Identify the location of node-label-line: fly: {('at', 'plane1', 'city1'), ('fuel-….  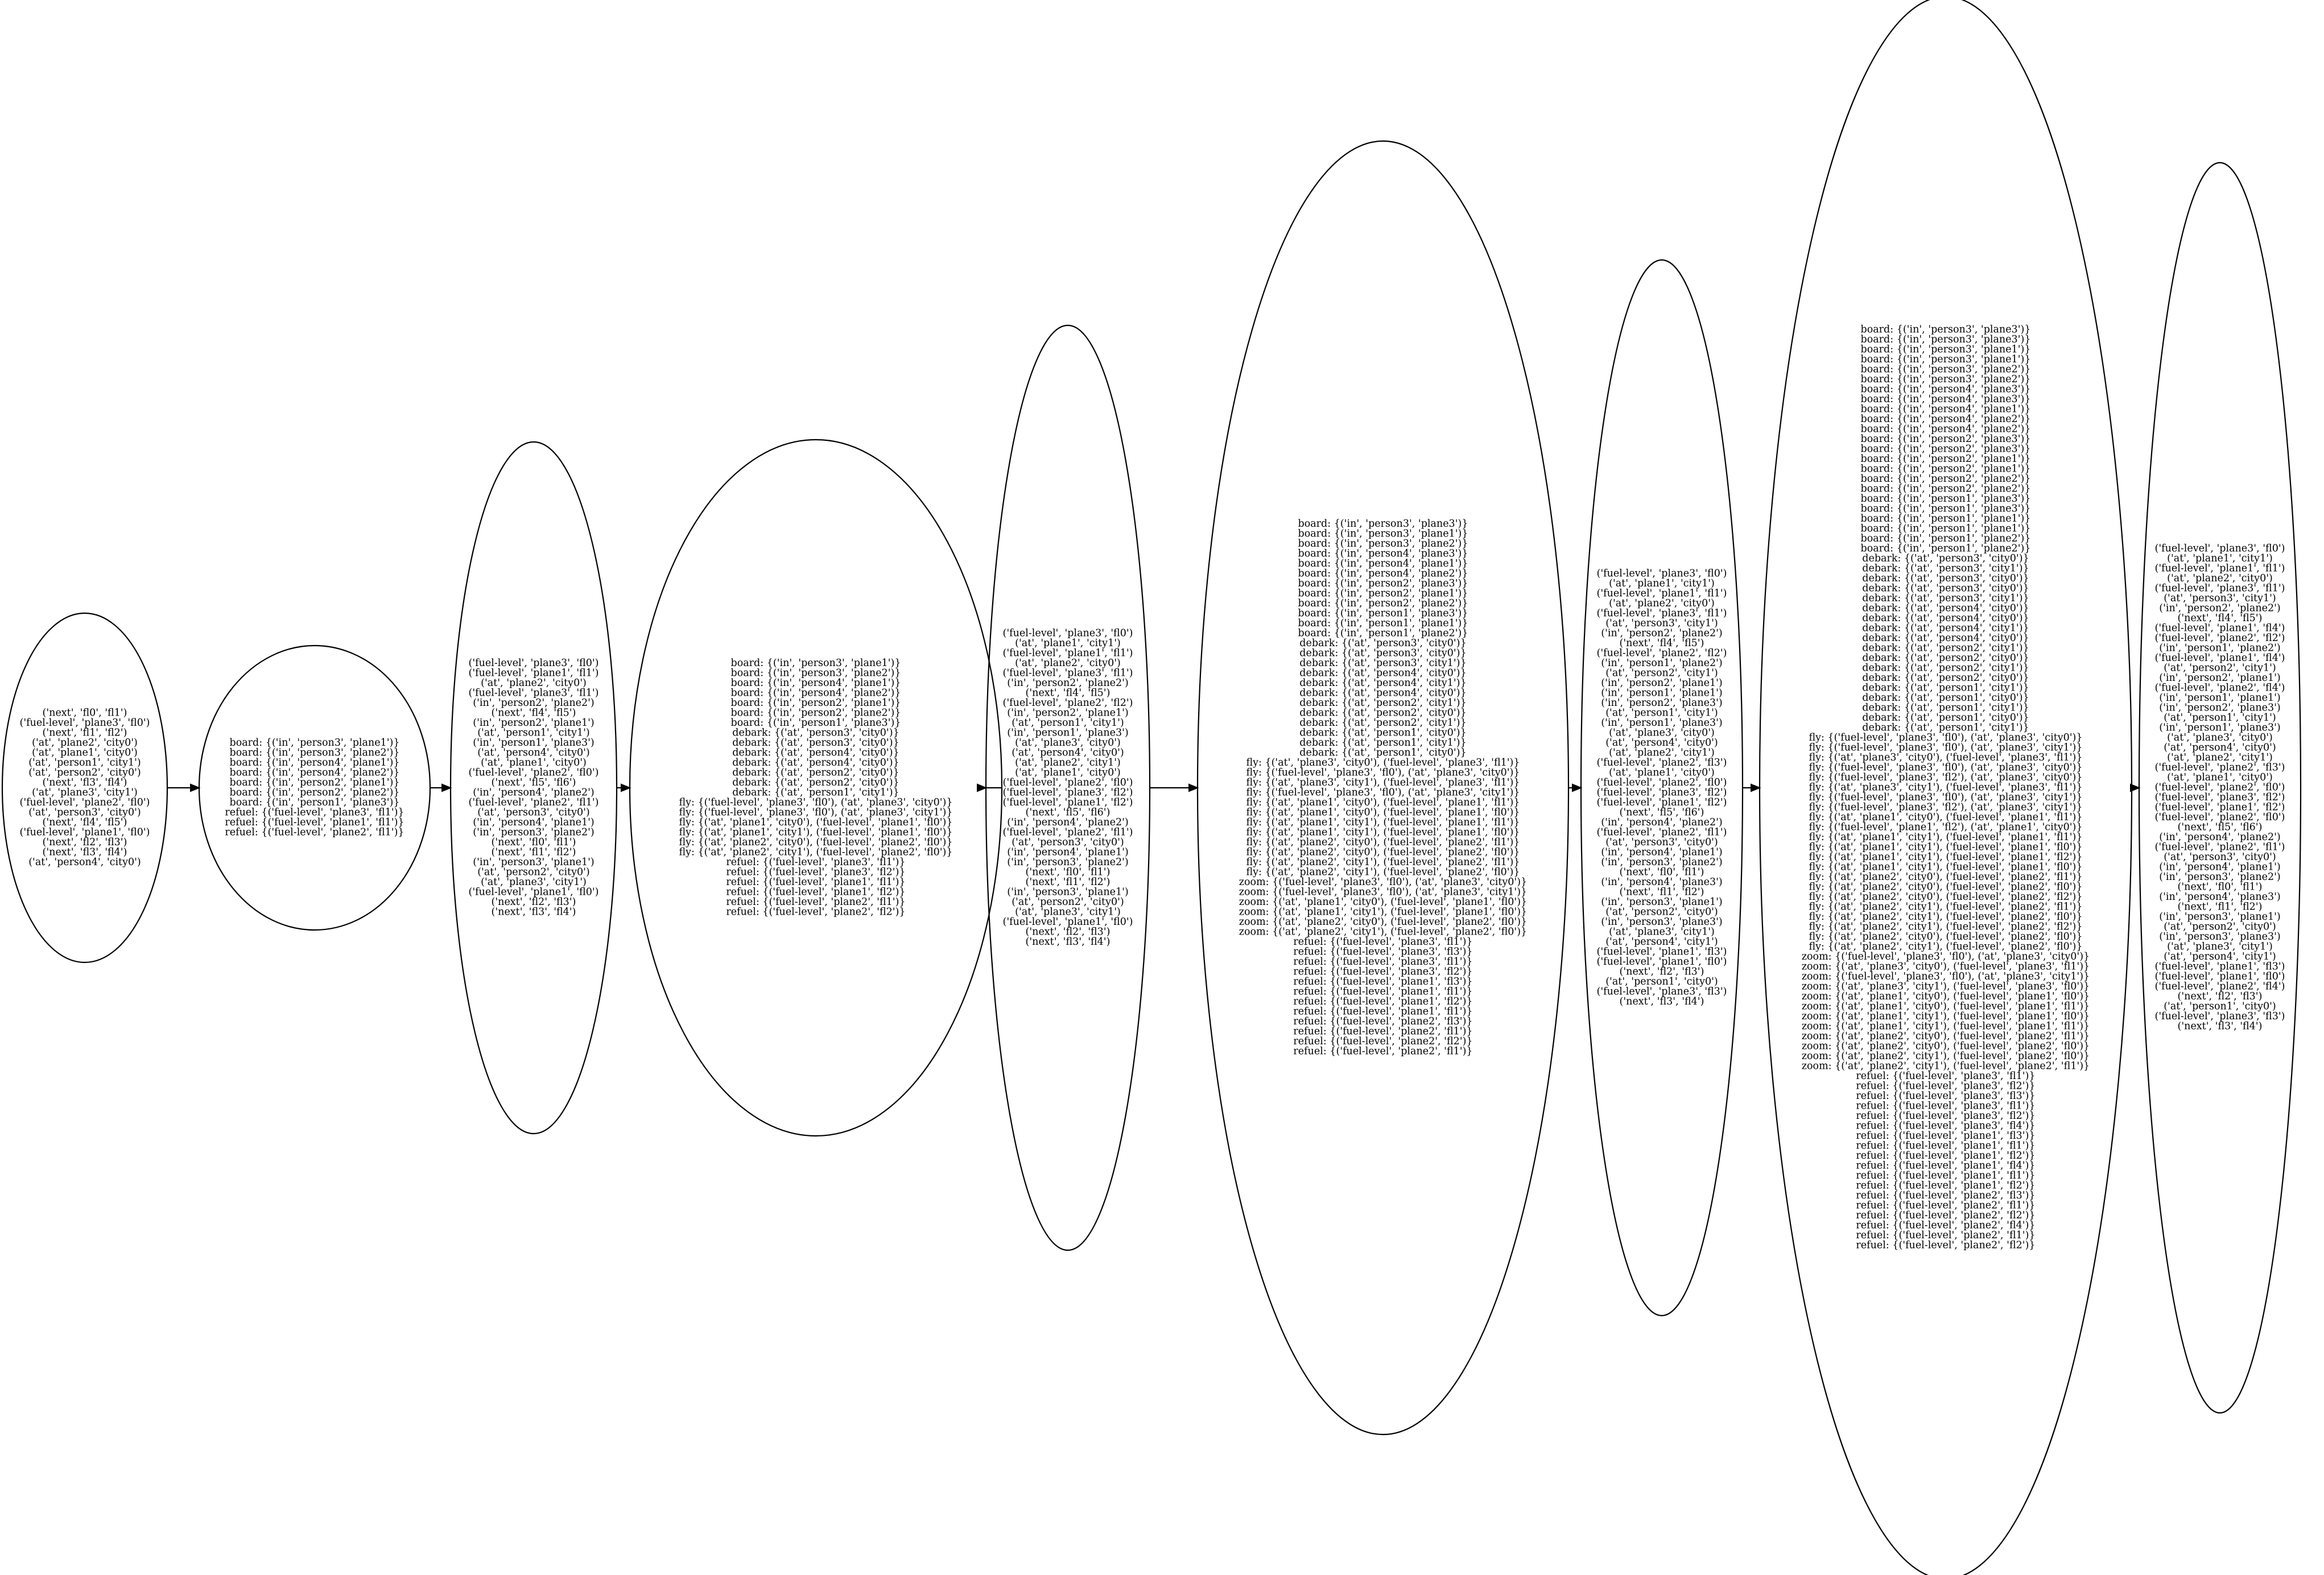
(1945, 847).